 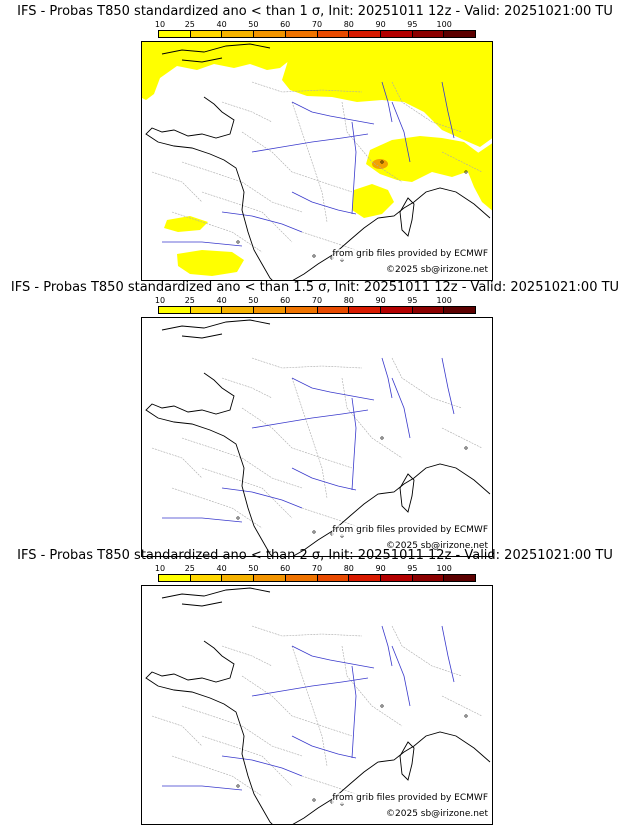 I want to click on legend-tick-label: 90, so click(x=380, y=300).